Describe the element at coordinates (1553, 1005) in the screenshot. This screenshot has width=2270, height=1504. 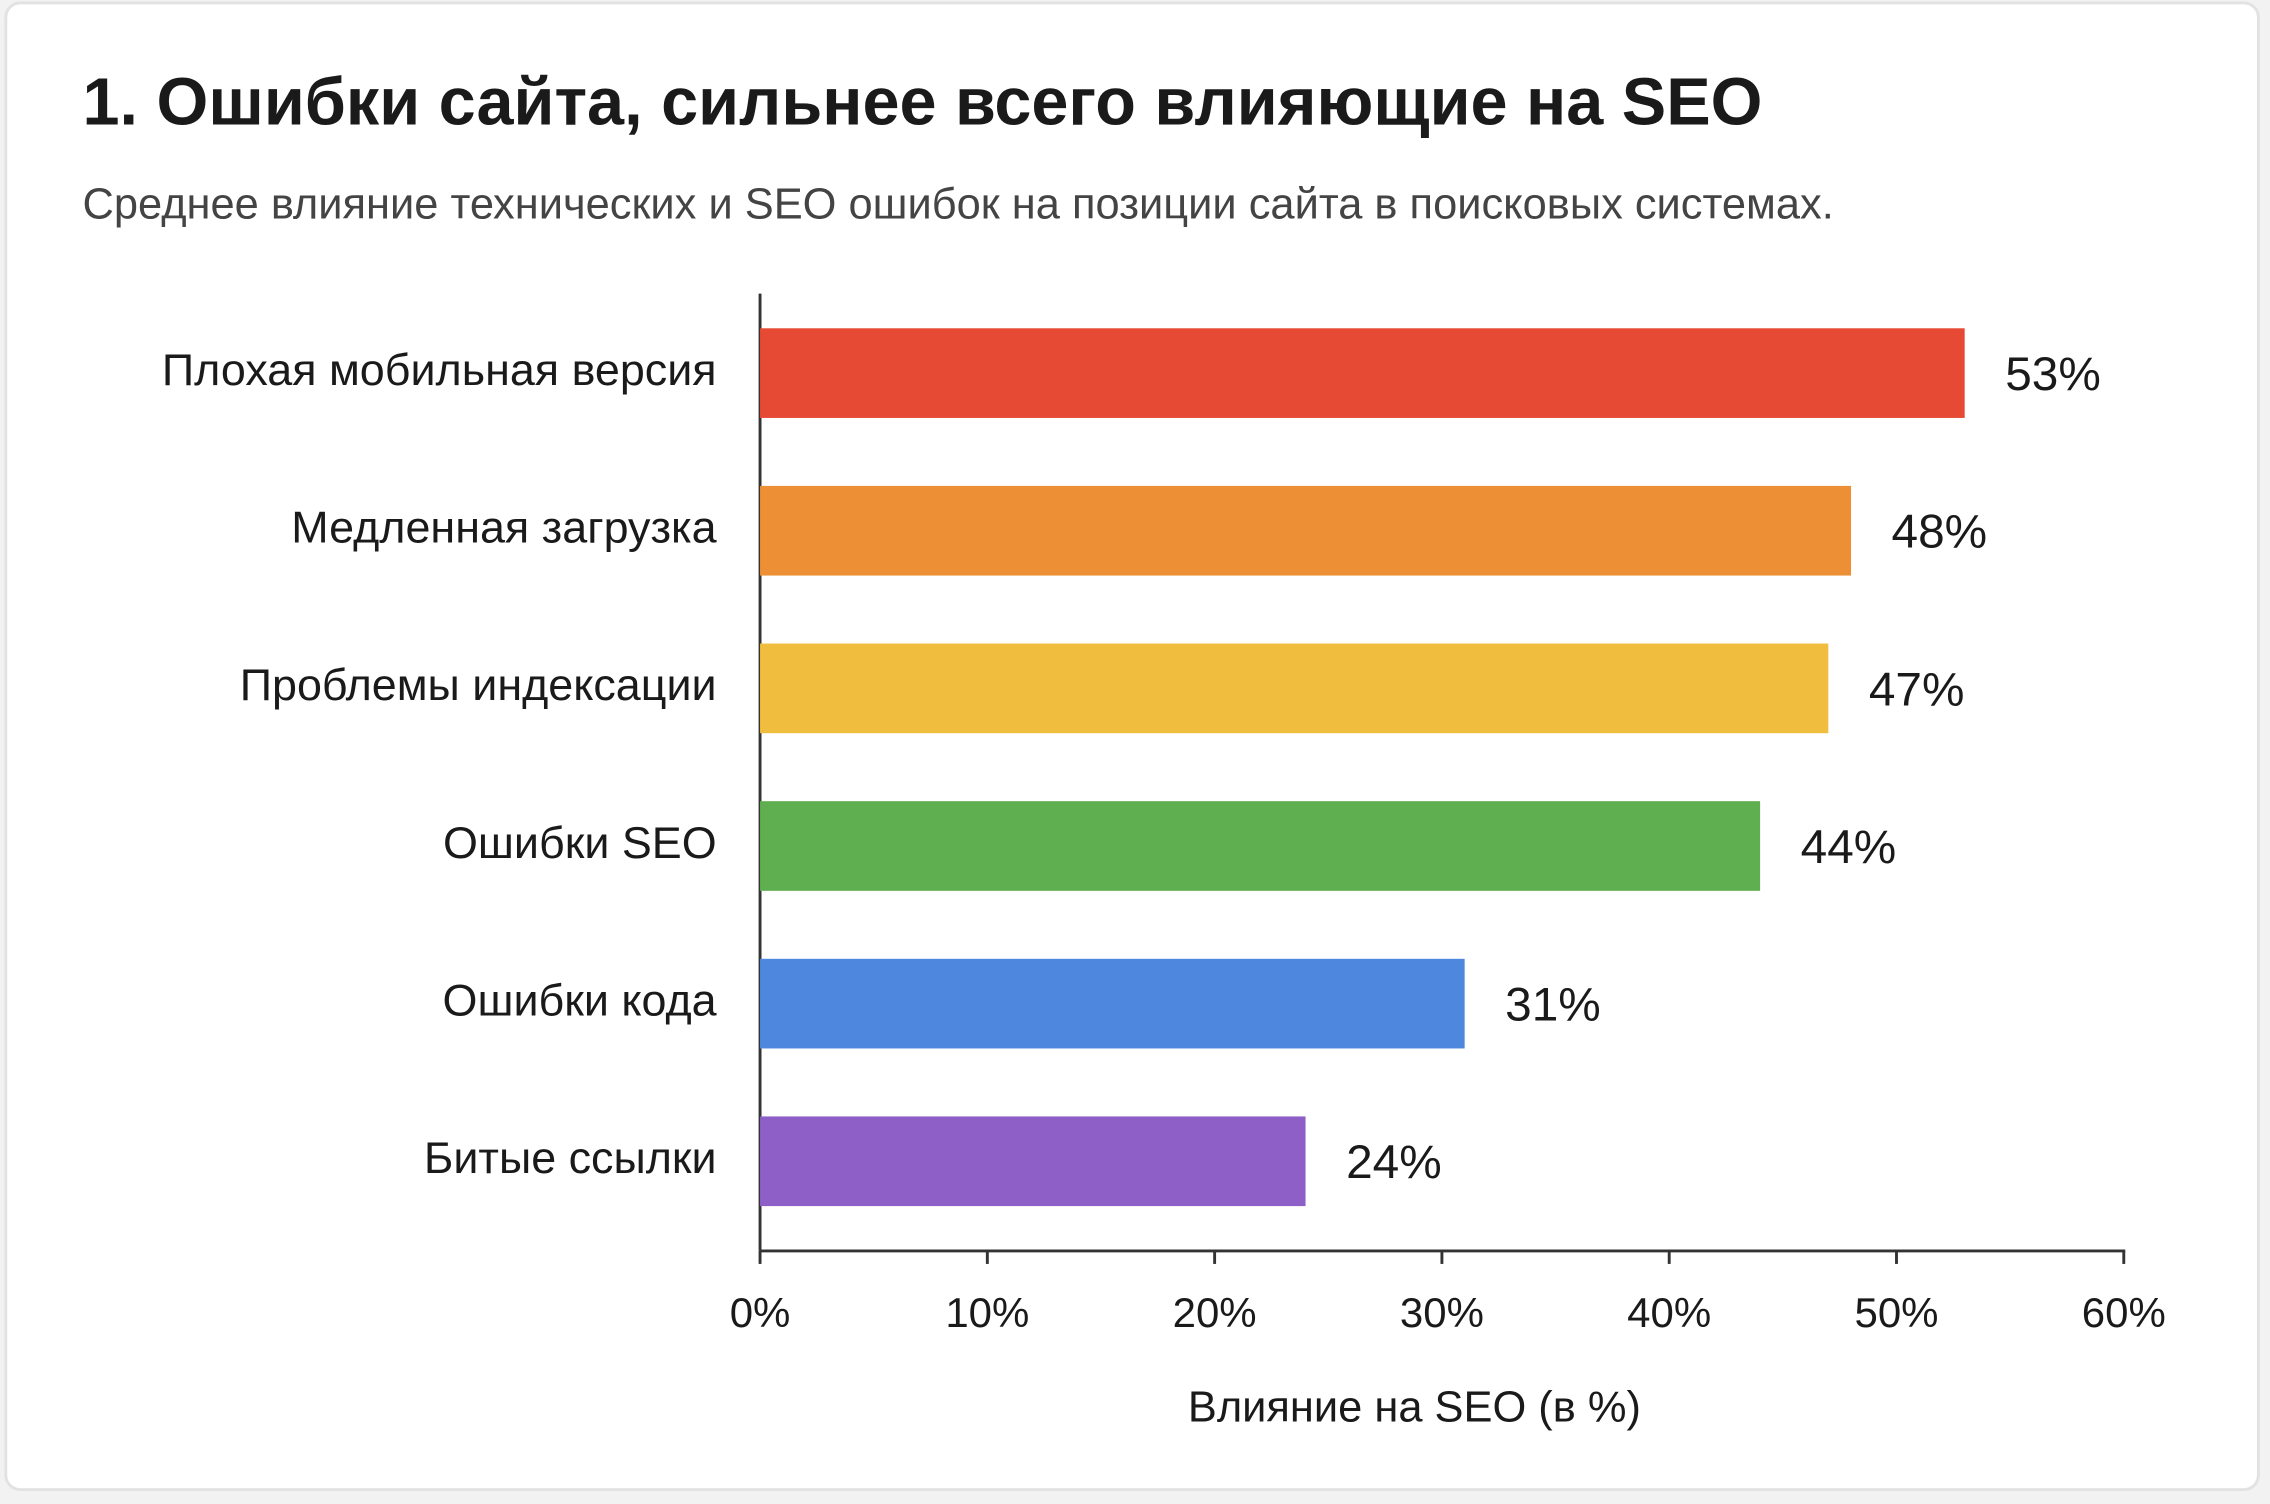
I see `value-label: 31%` at that location.